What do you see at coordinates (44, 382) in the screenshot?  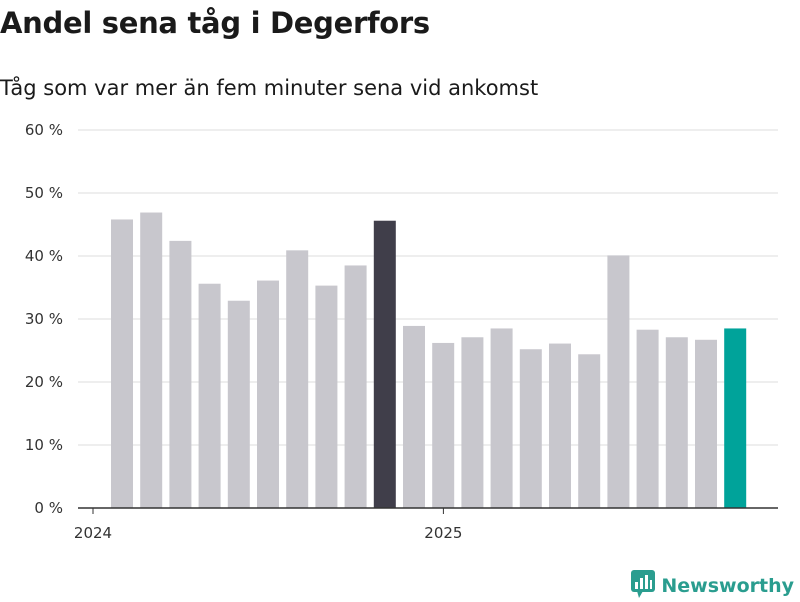 I see `y-tick-label: 20 %` at bounding box center [44, 382].